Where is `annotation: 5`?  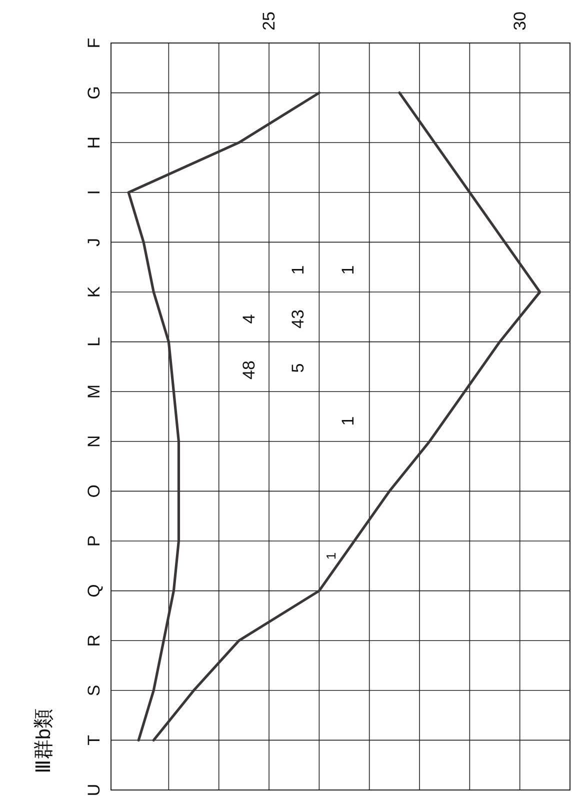
annotation: 5 is located at coordinates (298, 368).